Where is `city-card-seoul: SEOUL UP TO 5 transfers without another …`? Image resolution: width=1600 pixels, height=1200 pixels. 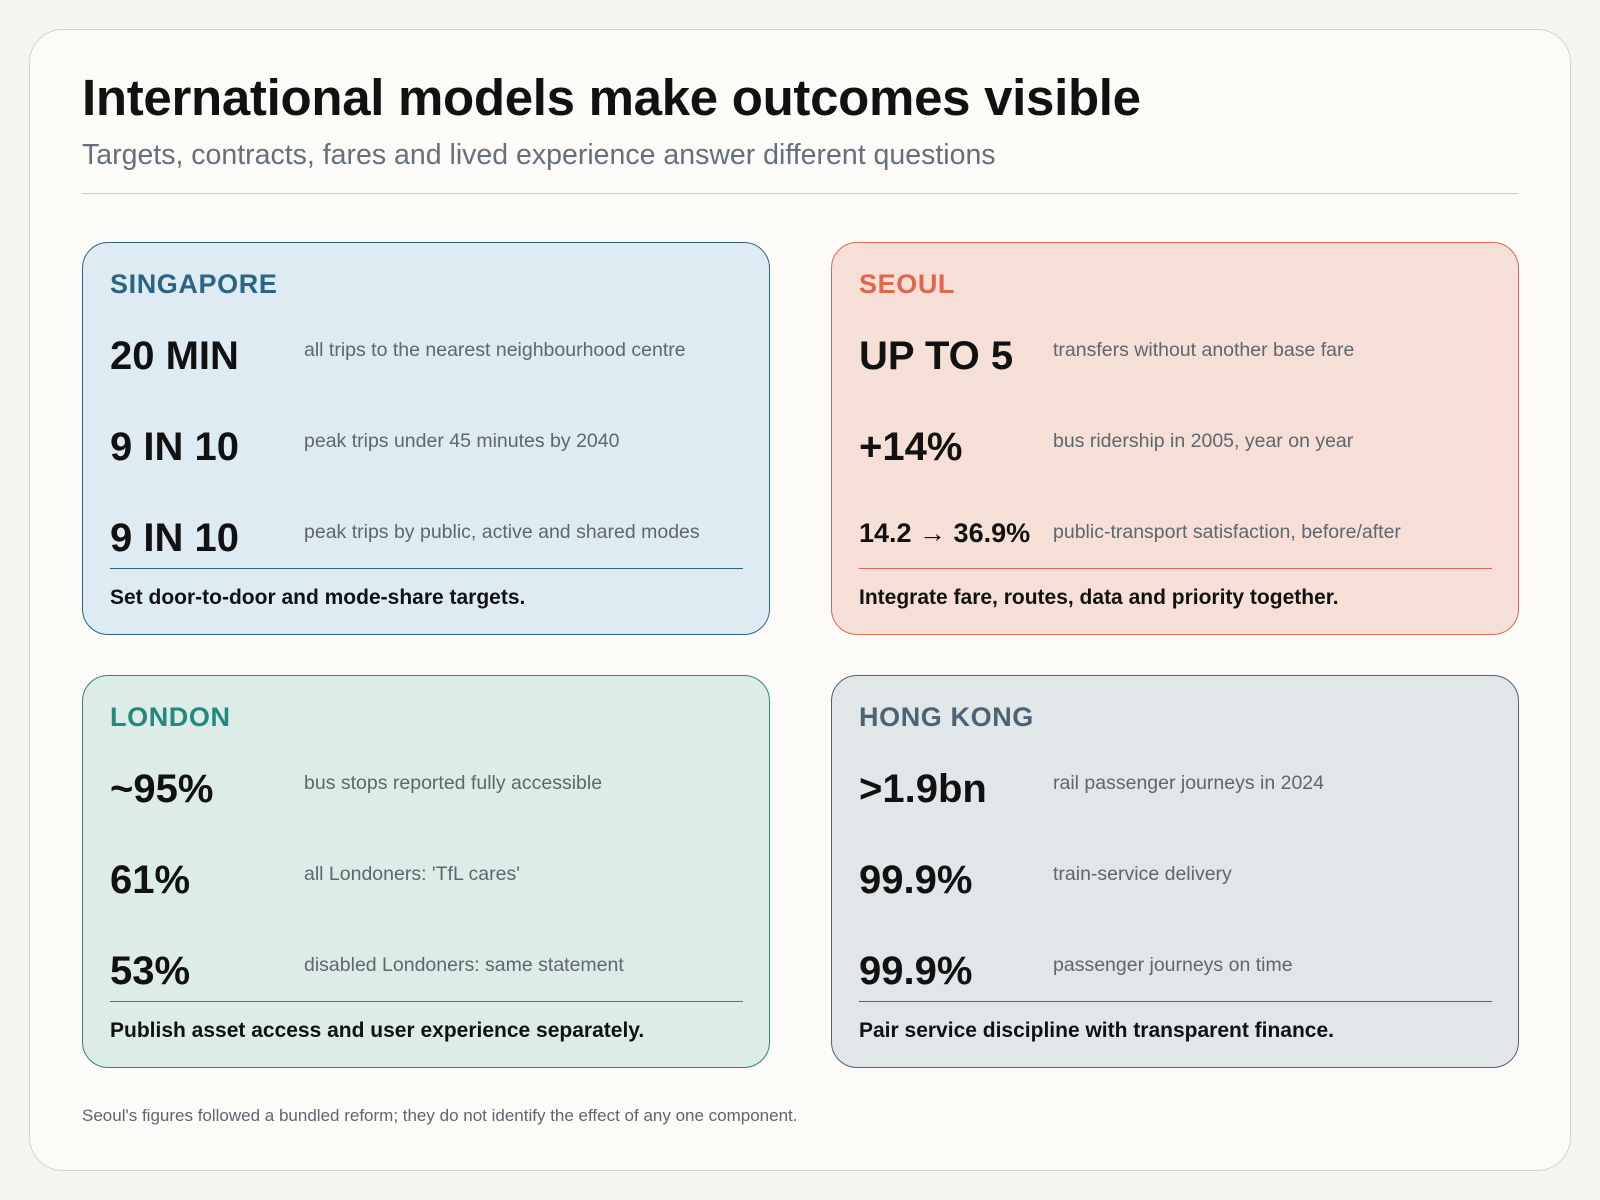
city-card-seoul: SEOUL UP TO 5 transfers without another … is located at coordinates (1175, 438).